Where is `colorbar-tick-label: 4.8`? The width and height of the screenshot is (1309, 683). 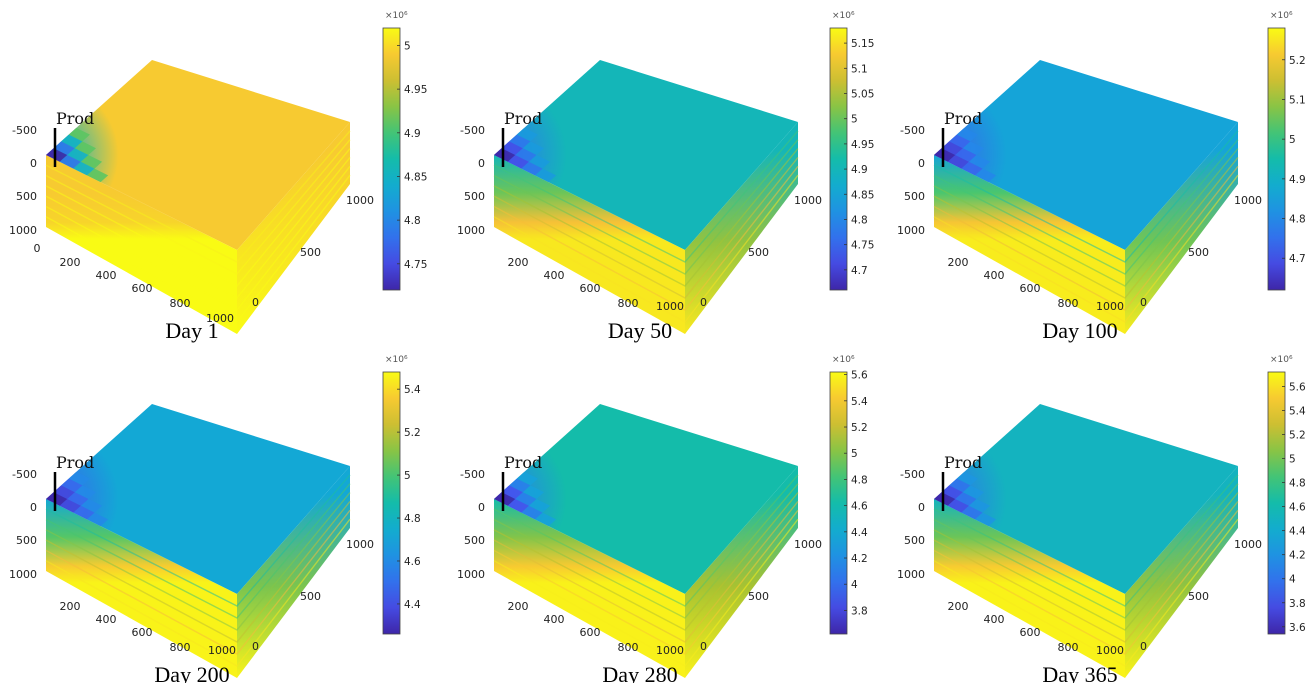
colorbar-tick-label: 4.8 is located at coordinates (1297, 484).